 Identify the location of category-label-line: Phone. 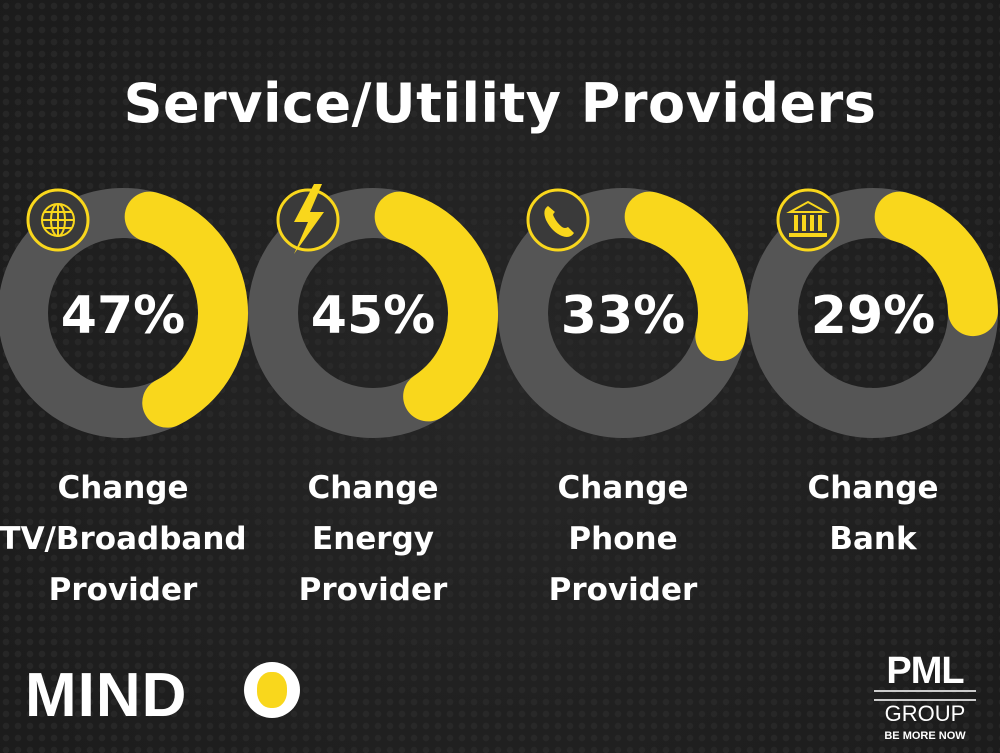
(623, 539).